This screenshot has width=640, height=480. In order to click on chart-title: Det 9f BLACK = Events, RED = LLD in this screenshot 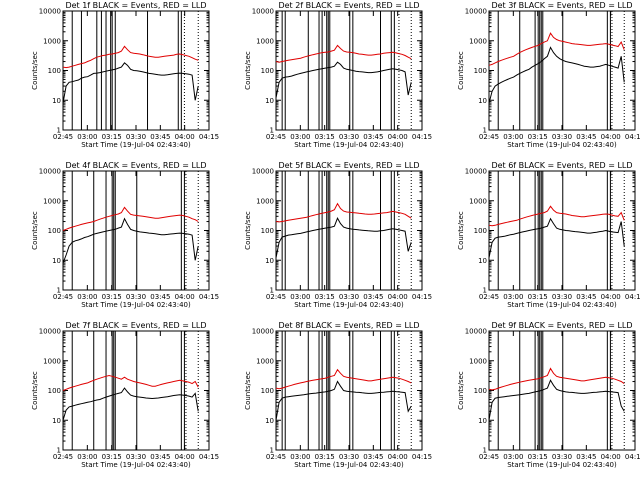, I will do `click(561, 325)`.